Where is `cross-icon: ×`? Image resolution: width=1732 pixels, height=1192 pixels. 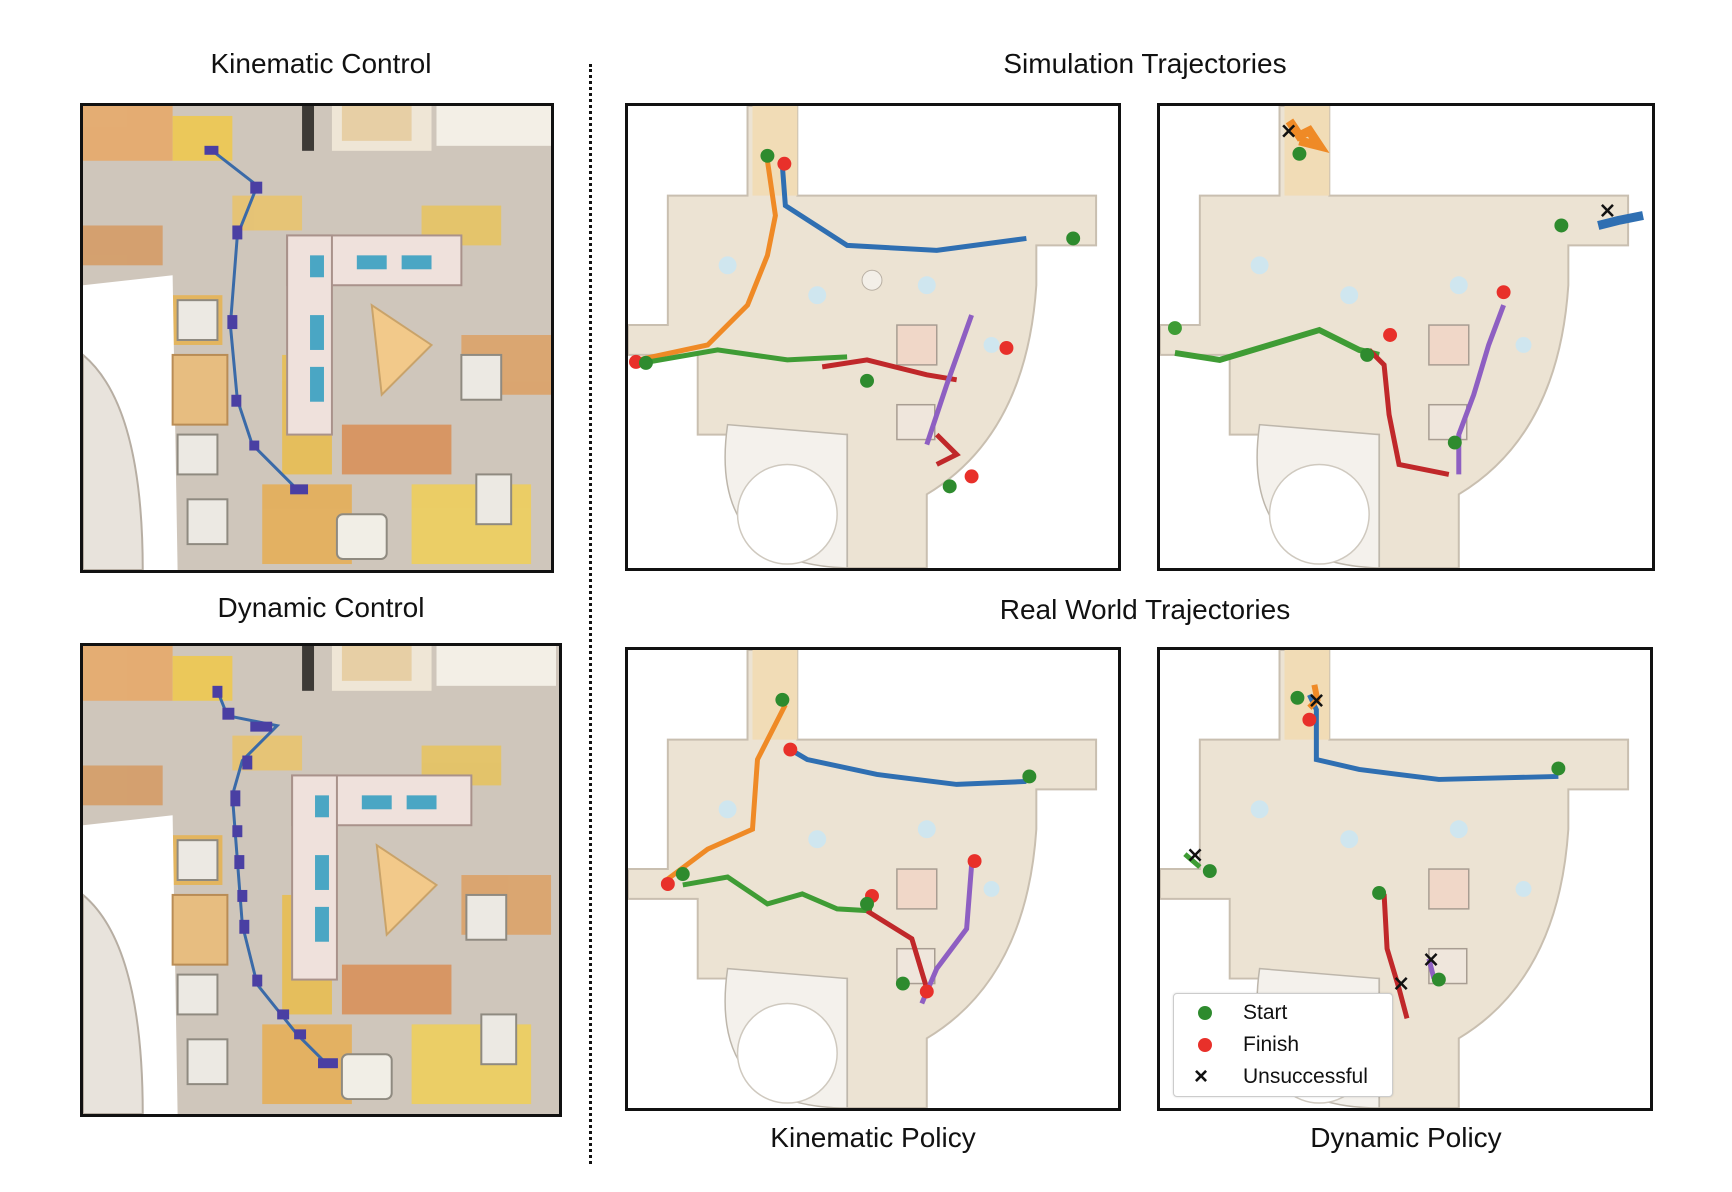 cross-icon: × is located at coordinates (1201, 1076).